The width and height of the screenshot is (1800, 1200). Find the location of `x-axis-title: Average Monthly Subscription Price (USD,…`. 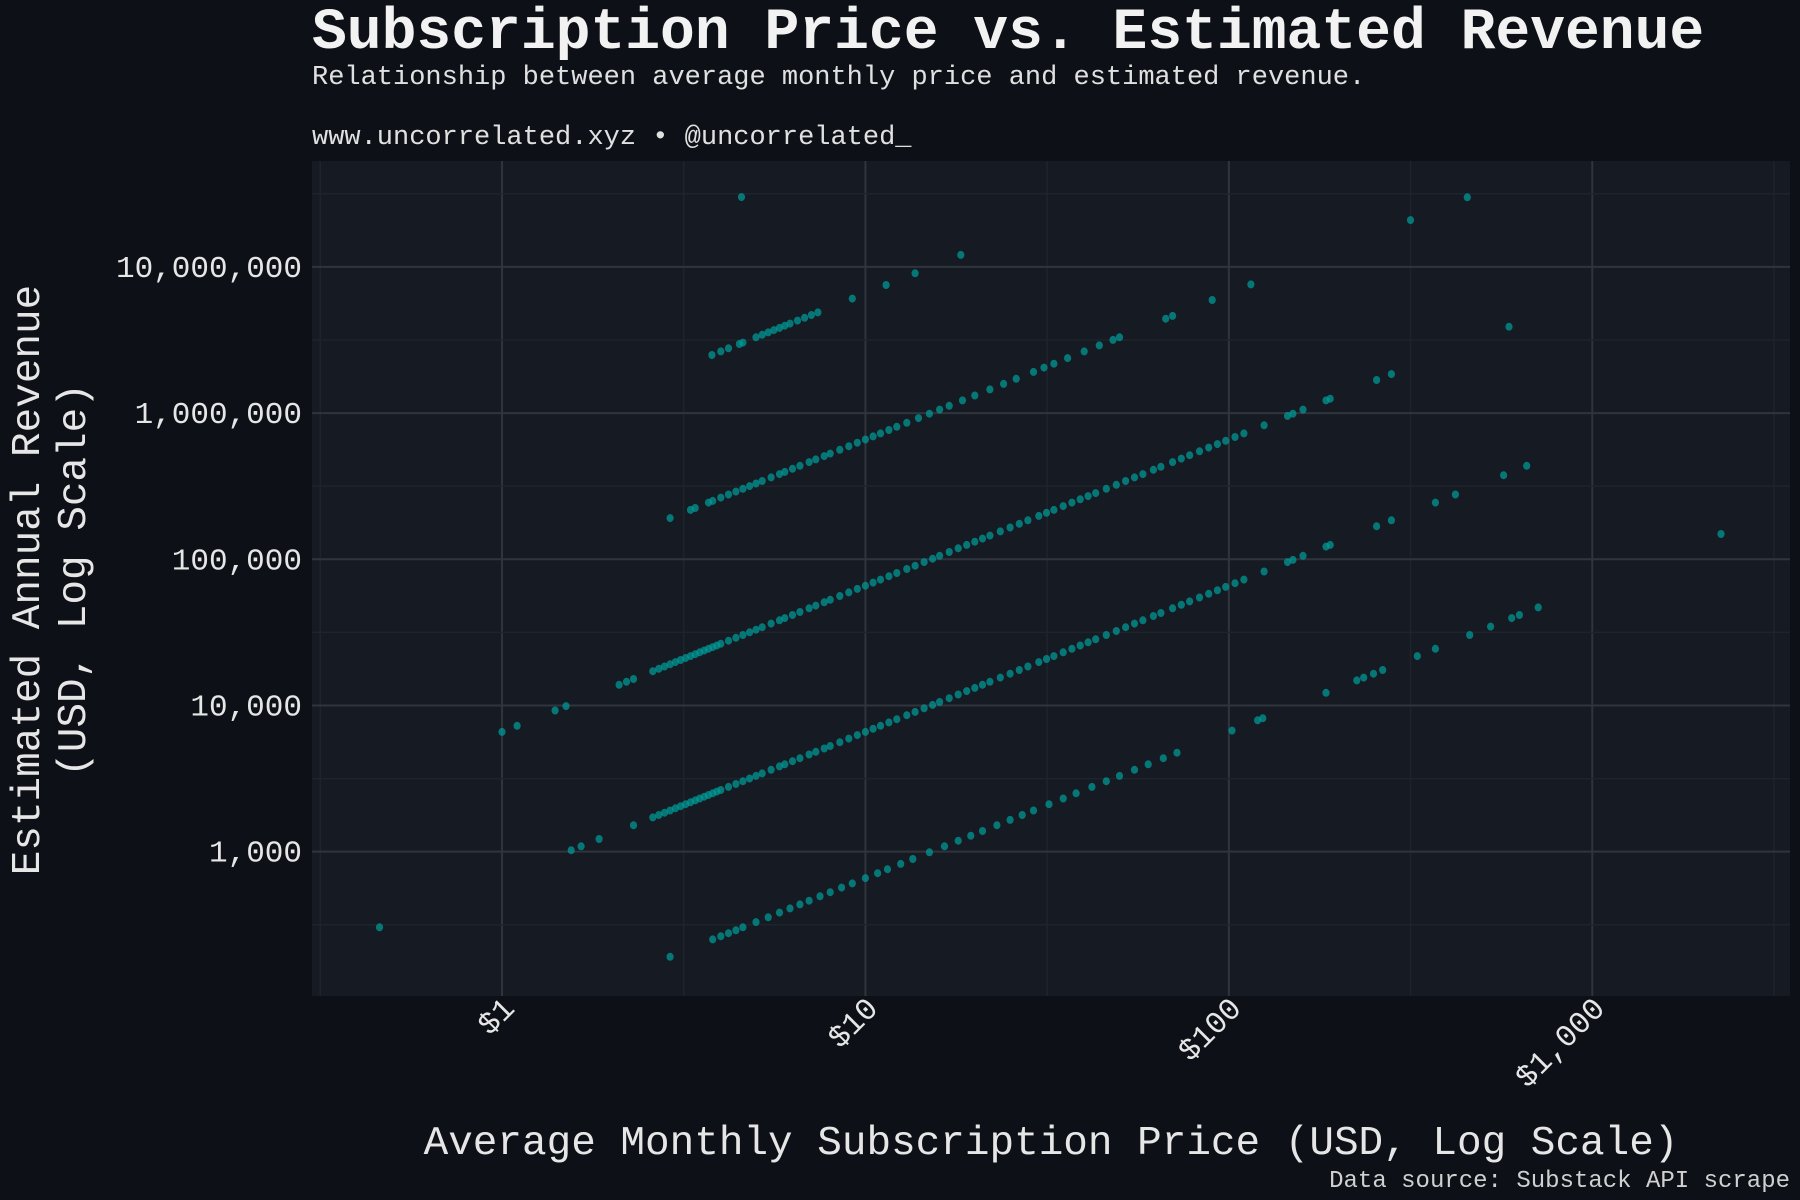

x-axis-title: Average Monthly Subscription Price (USD,… is located at coordinates (1051, 1144).